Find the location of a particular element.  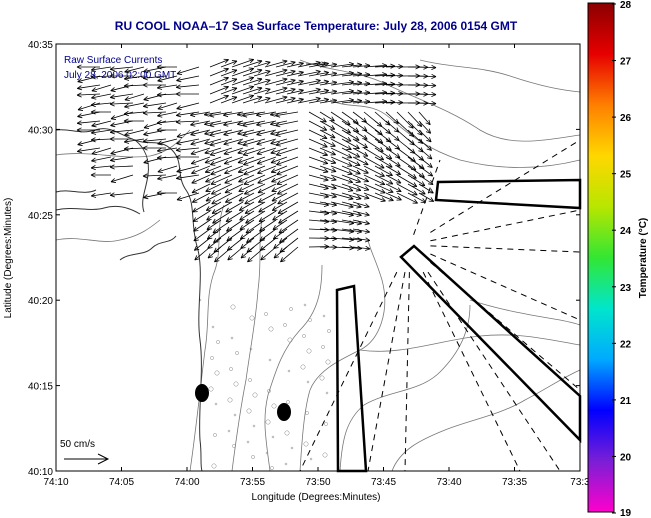

y-tick-label: 40:15 is located at coordinates (40, 387).